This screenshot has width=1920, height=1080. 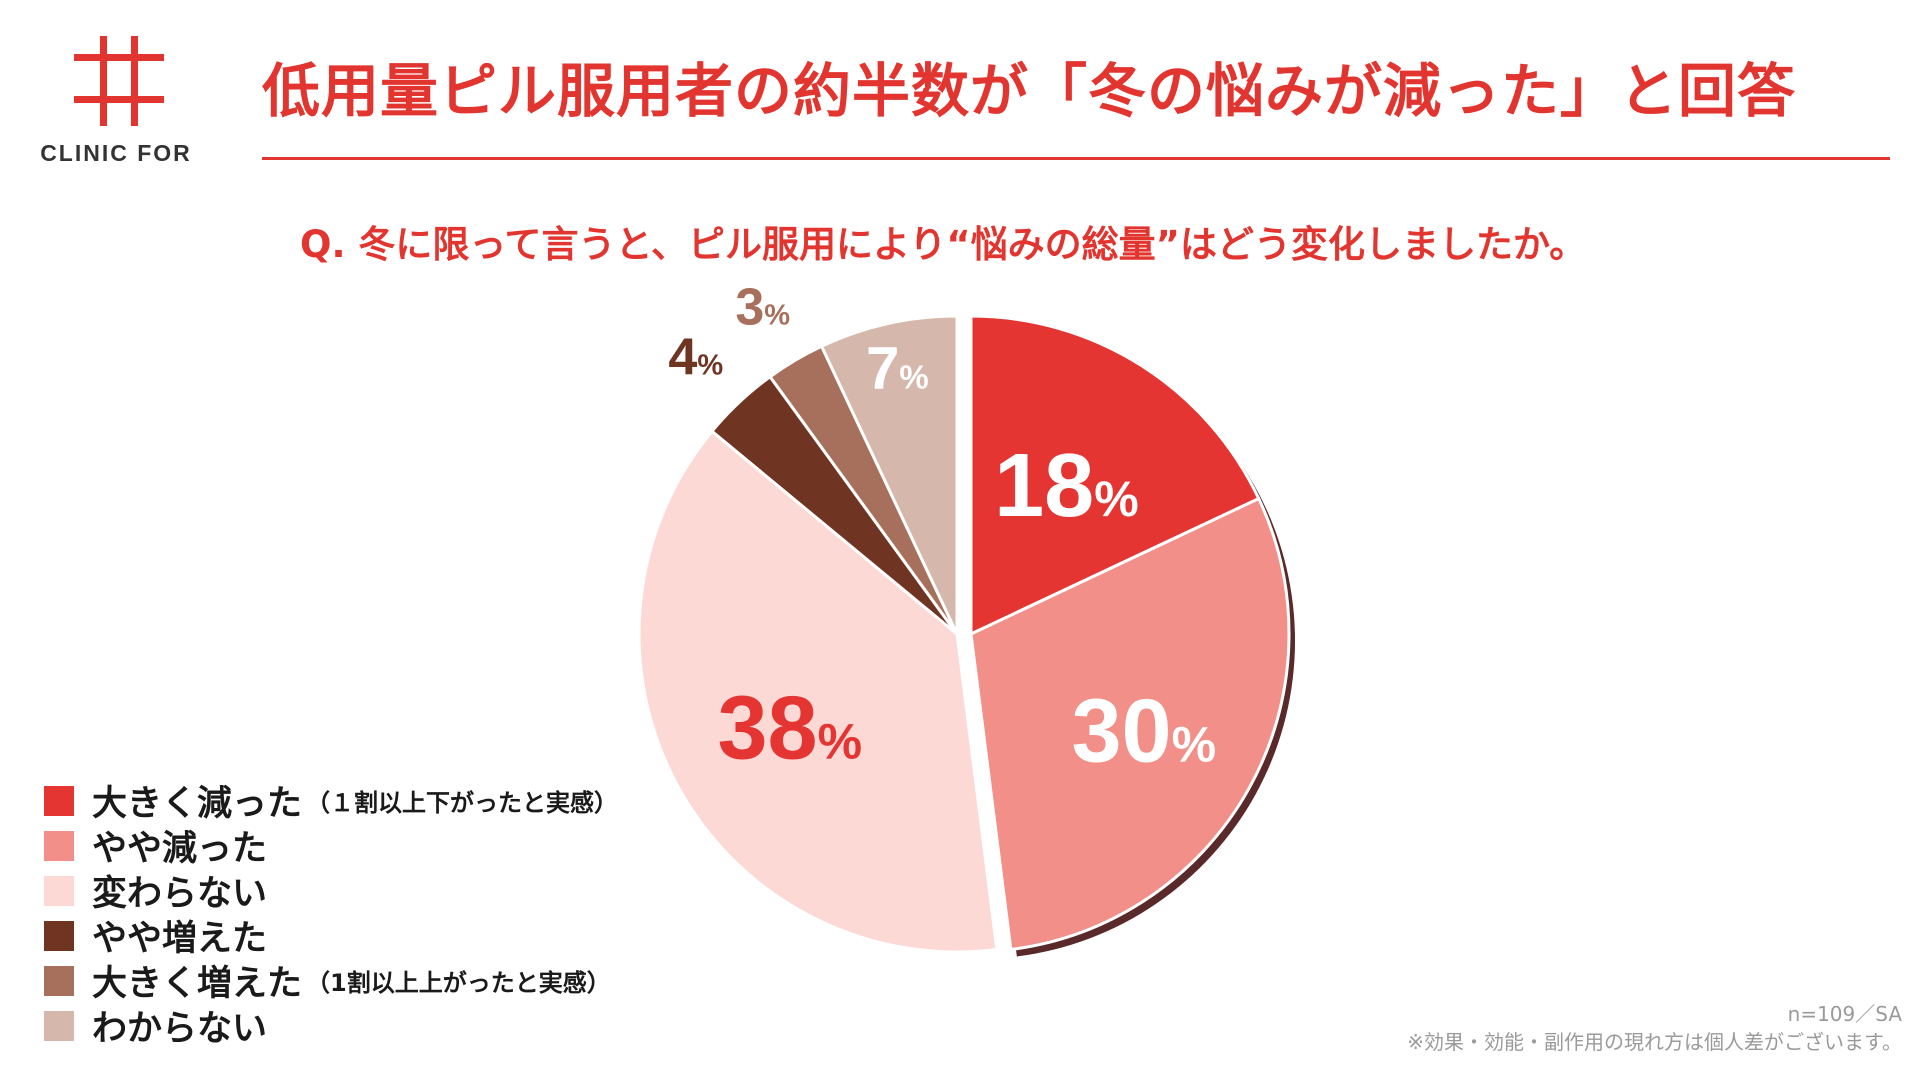 I want to click on legend-item: 大きく減った （１割以上下がったと実感）, so click(x=354, y=801).